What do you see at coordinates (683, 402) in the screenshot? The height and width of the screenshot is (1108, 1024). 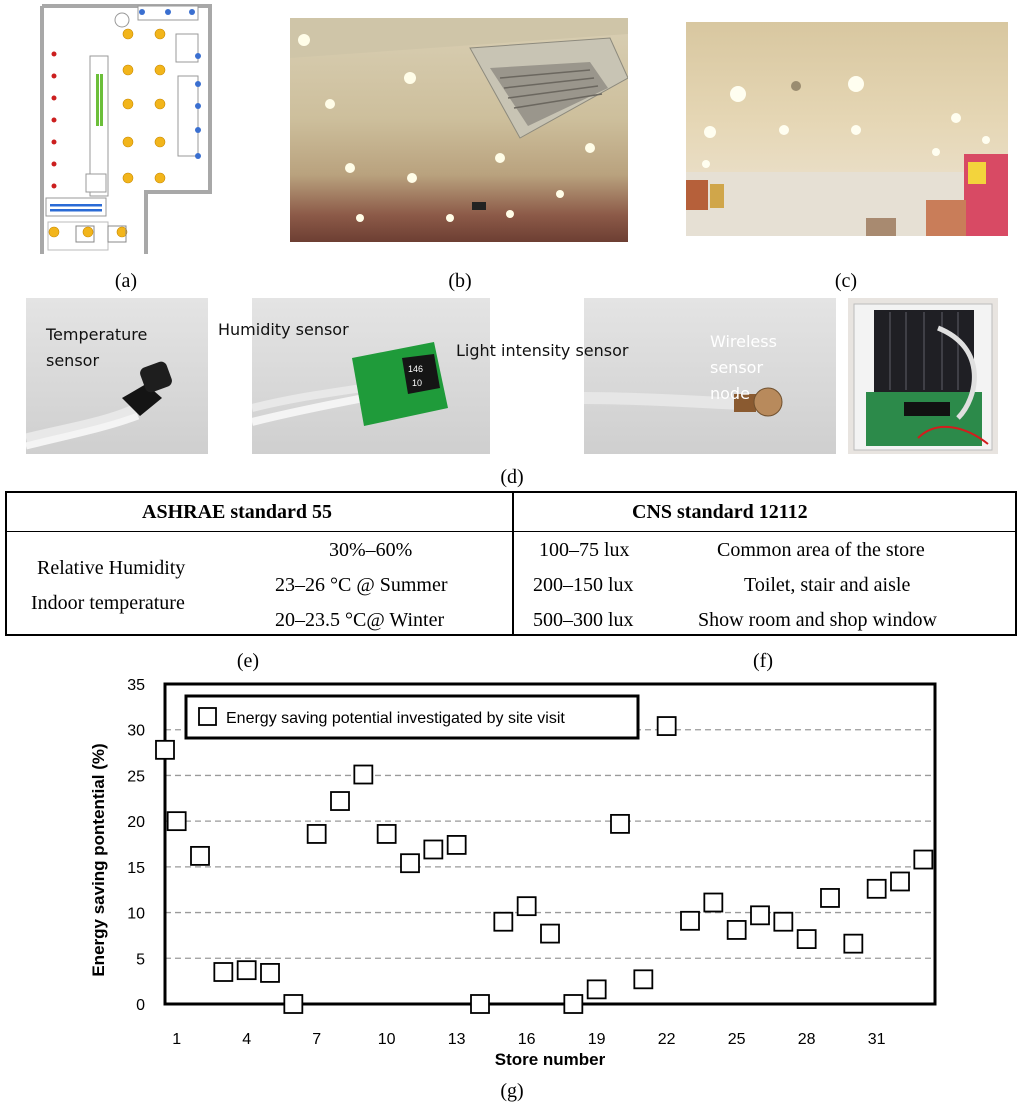 I see `light-sensor-drawing` at bounding box center [683, 402].